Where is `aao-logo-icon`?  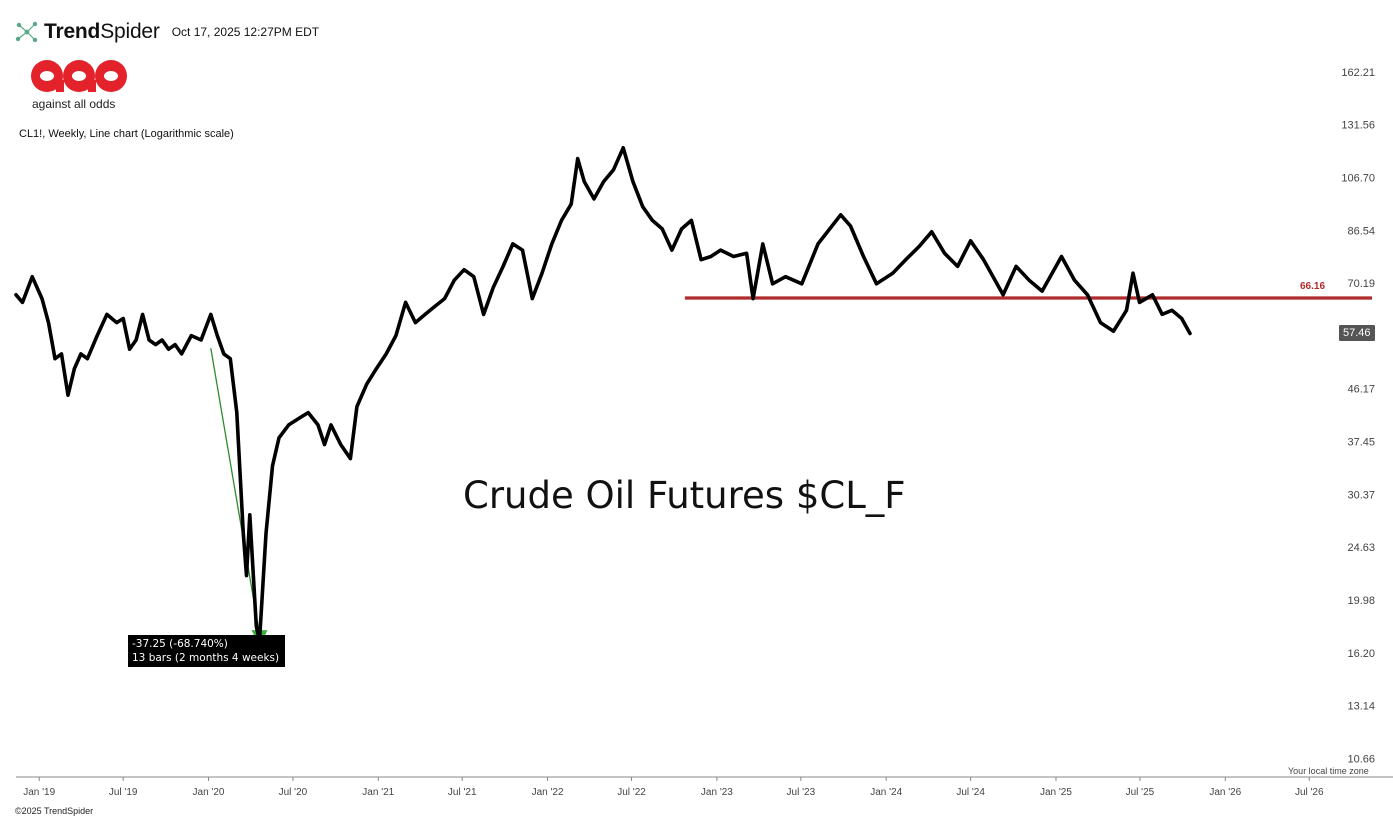 aao-logo-icon is located at coordinates (79, 76).